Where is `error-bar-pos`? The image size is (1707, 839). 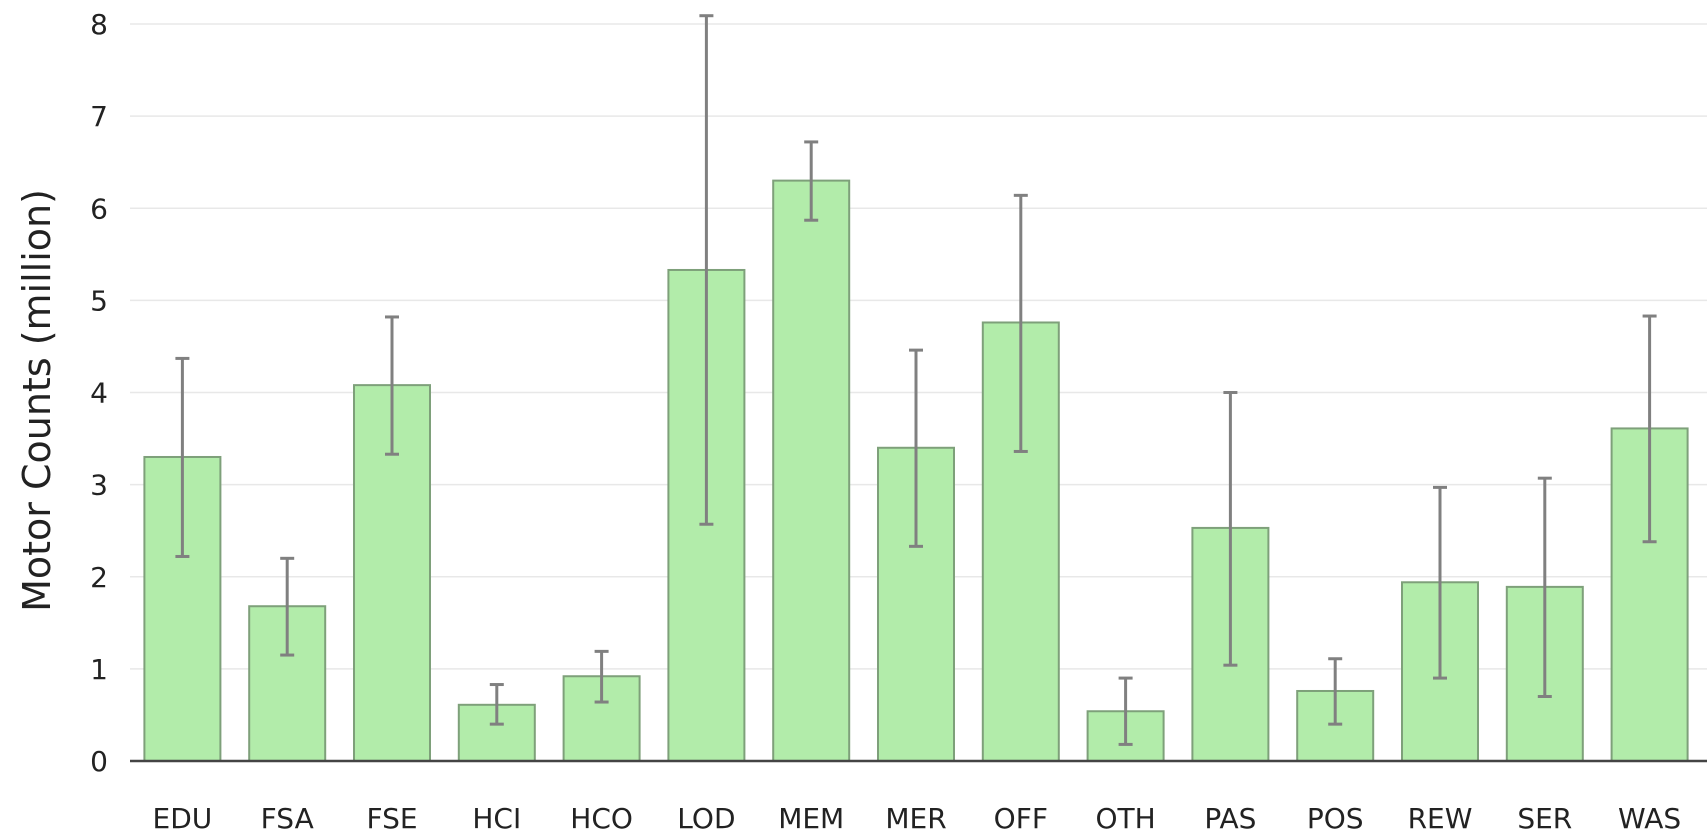 error-bar-pos is located at coordinates (1335, 691).